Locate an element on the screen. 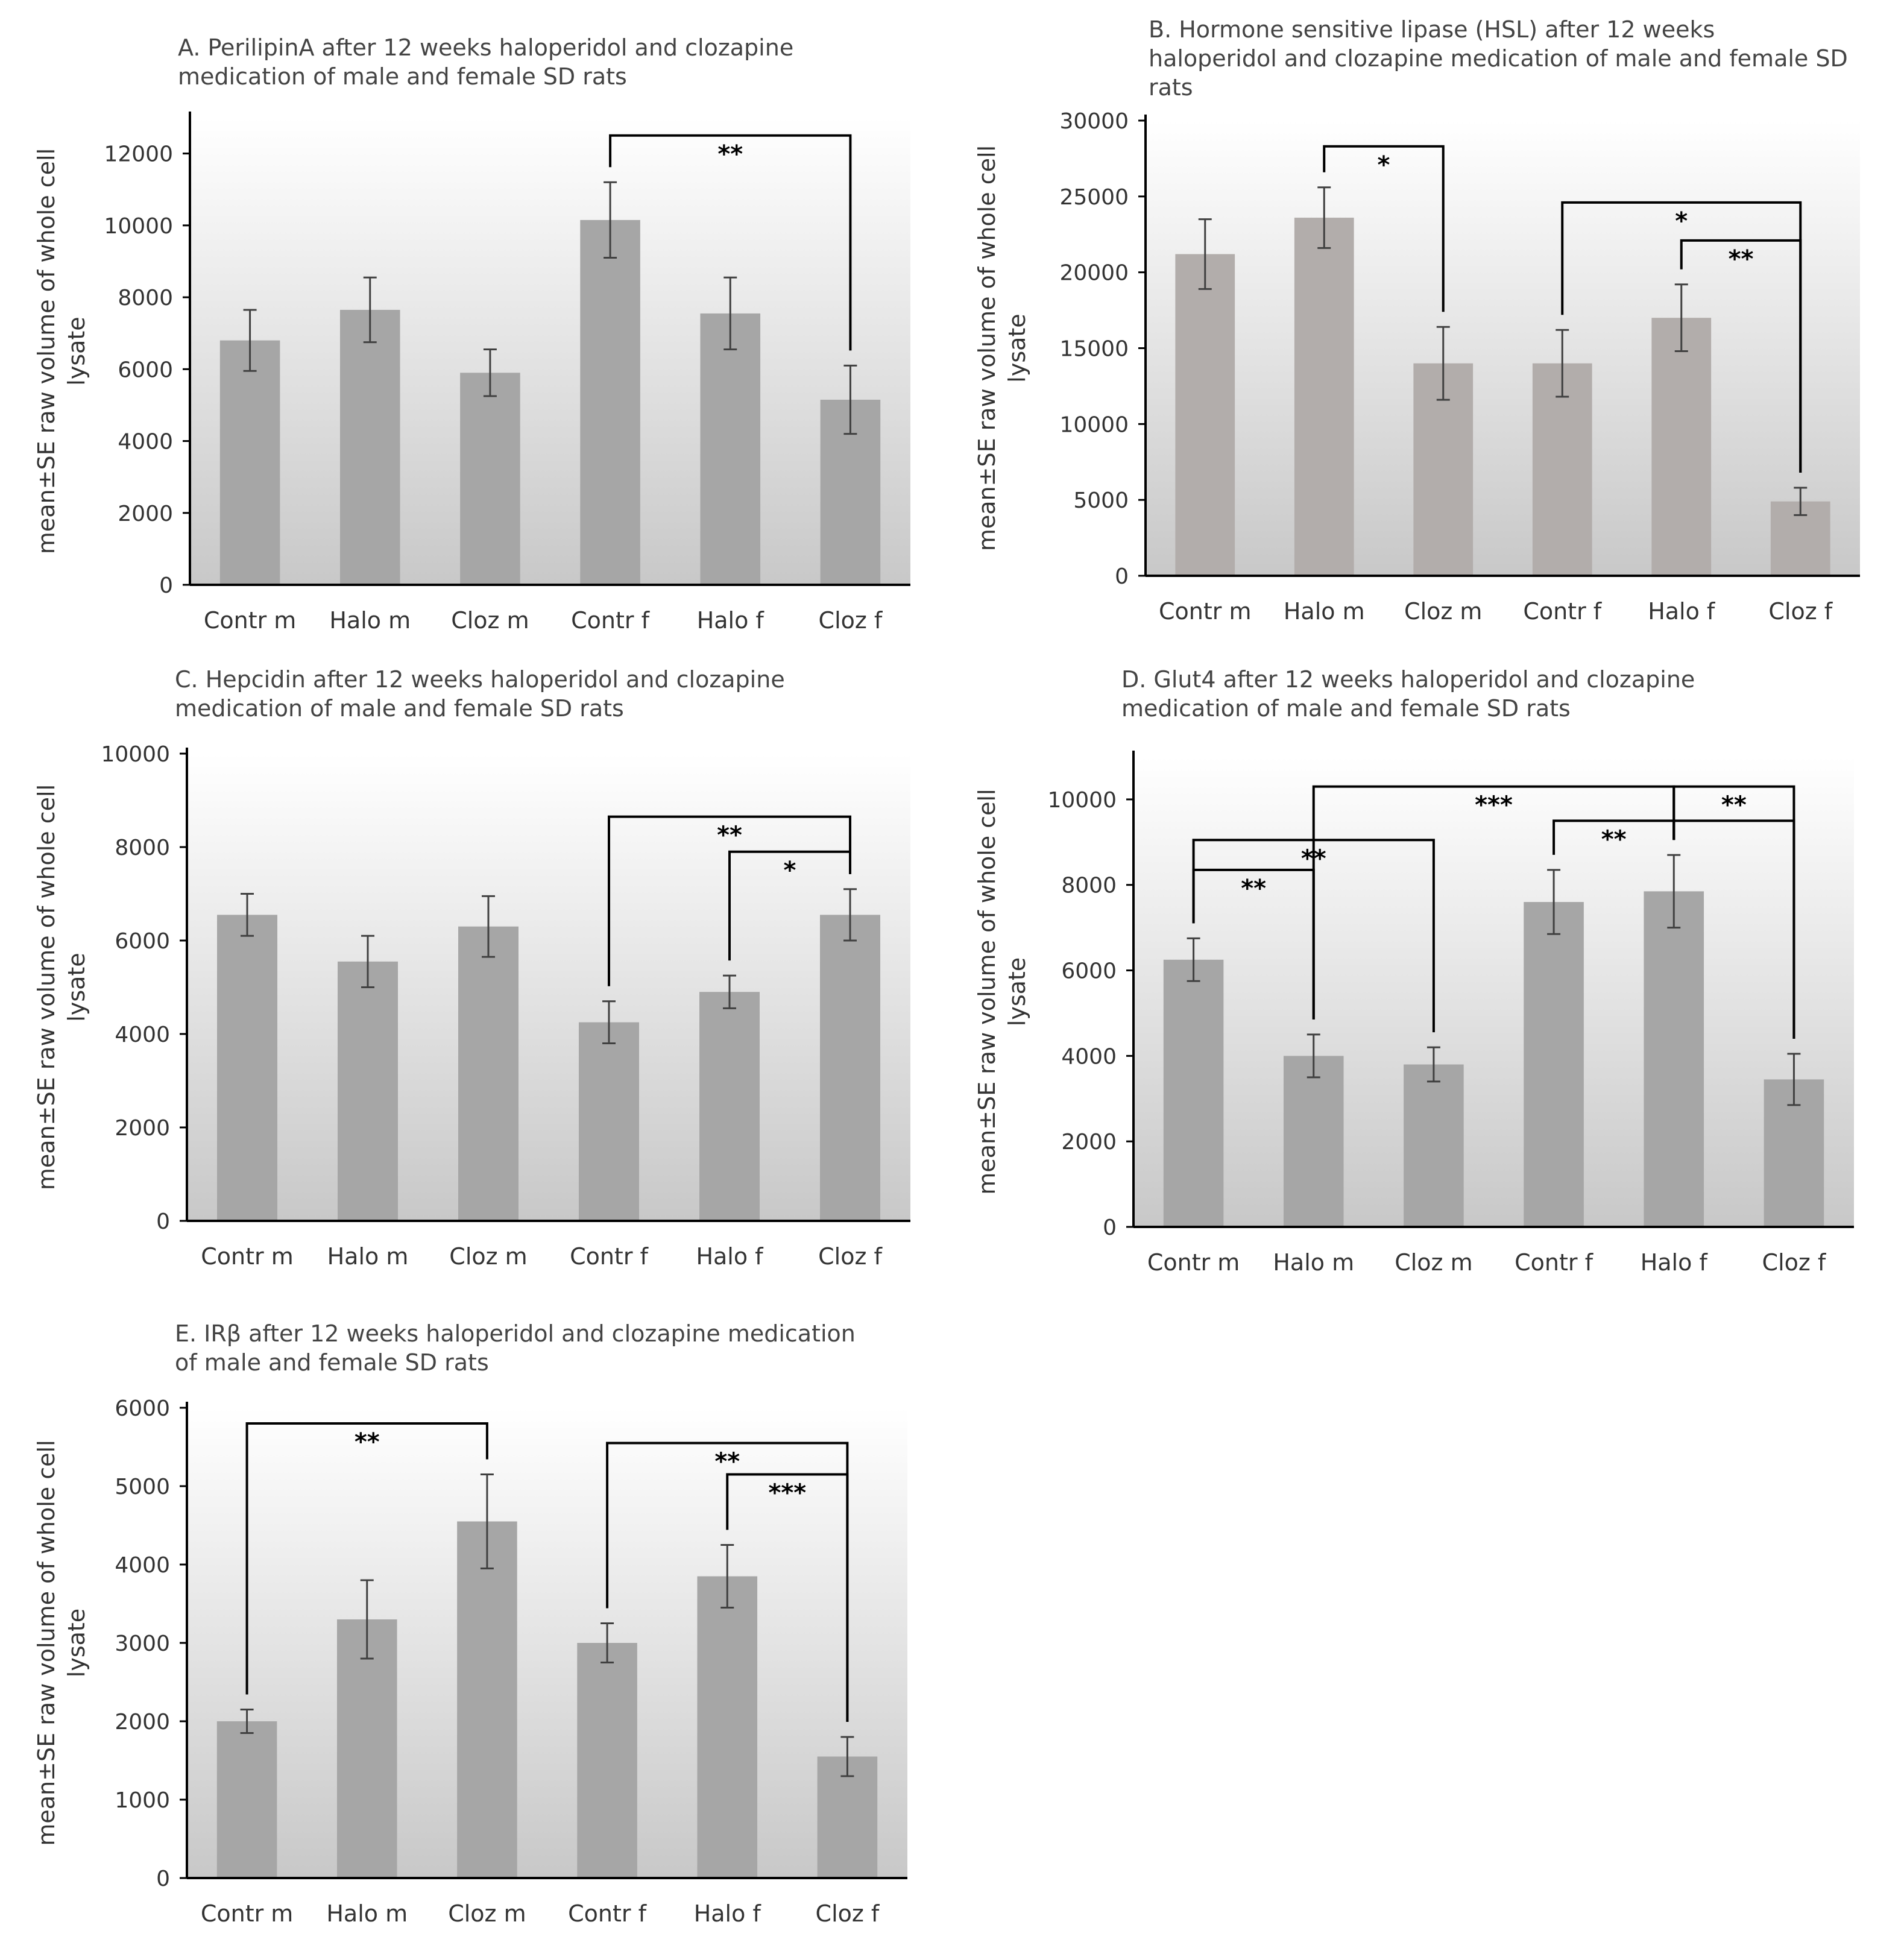 This screenshot has height=1954, width=1904. y-tick-label: 0 is located at coordinates (1122, 576).